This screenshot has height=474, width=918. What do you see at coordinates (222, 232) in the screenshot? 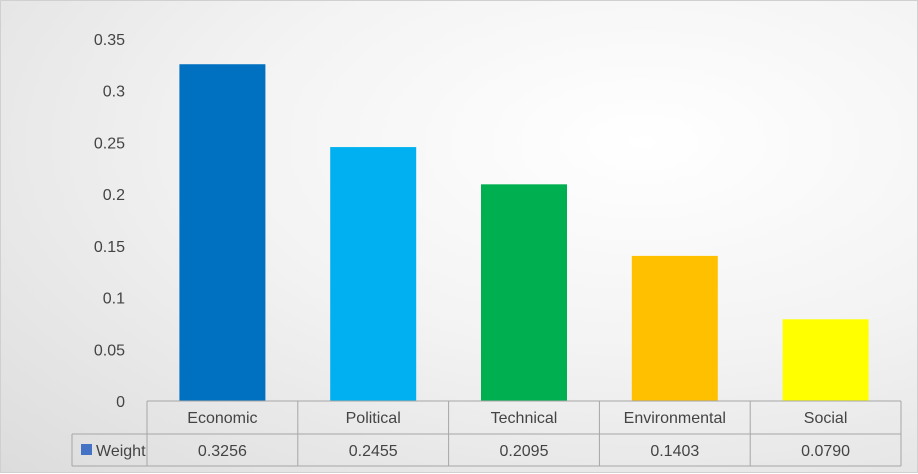
I see `bar-economic` at bounding box center [222, 232].